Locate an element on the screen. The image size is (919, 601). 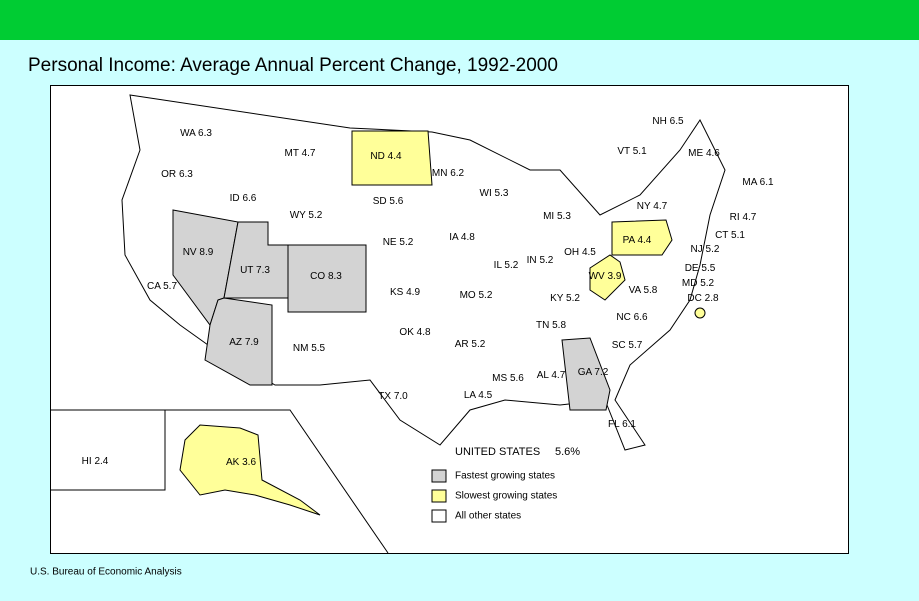
state-abbr: NY is located at coordinates (644, 206).